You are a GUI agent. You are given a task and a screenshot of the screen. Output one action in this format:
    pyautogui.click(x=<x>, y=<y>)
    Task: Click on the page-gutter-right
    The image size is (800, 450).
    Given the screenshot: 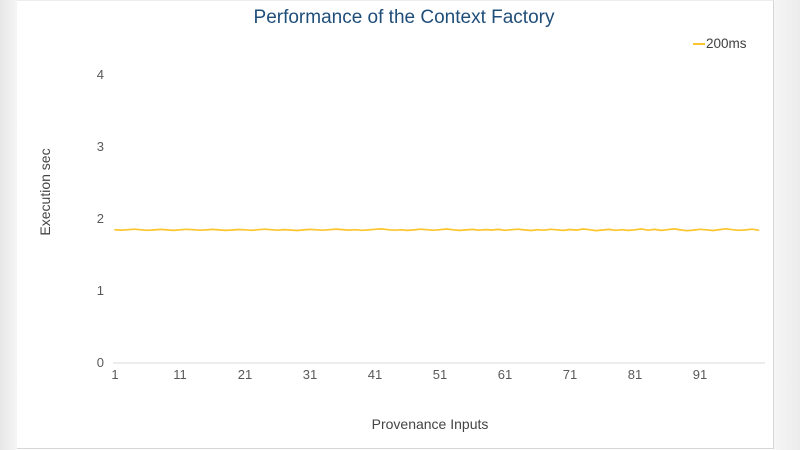 What is the action you would take?
    pyautogui.click(x=786, y=225)
    